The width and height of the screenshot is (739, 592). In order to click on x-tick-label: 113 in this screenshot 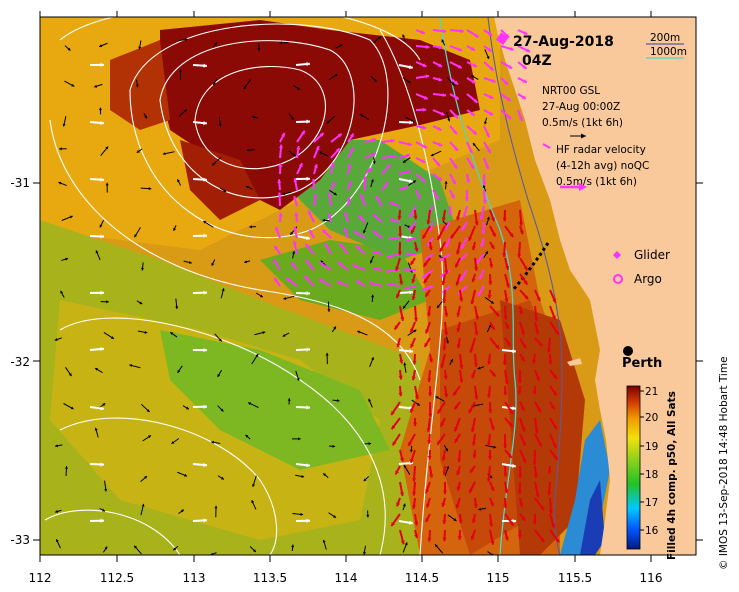, I will do `click(194, 578)`.